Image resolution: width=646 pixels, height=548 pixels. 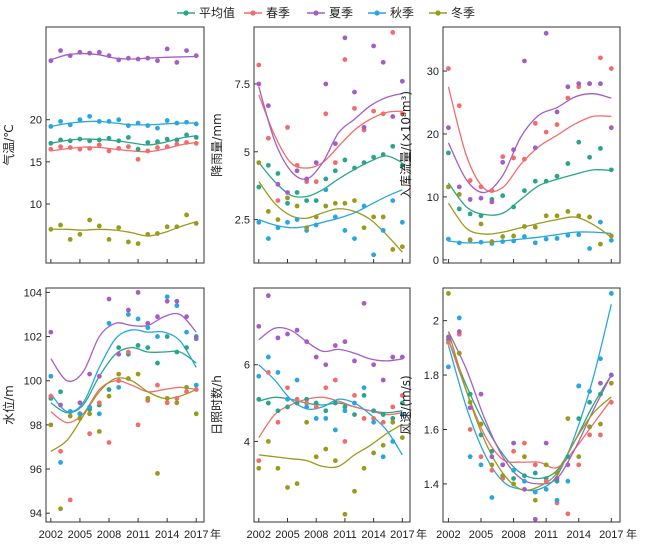 I want to click on y-tick-label-temperature-0: 10, so click(x=36, y=205).